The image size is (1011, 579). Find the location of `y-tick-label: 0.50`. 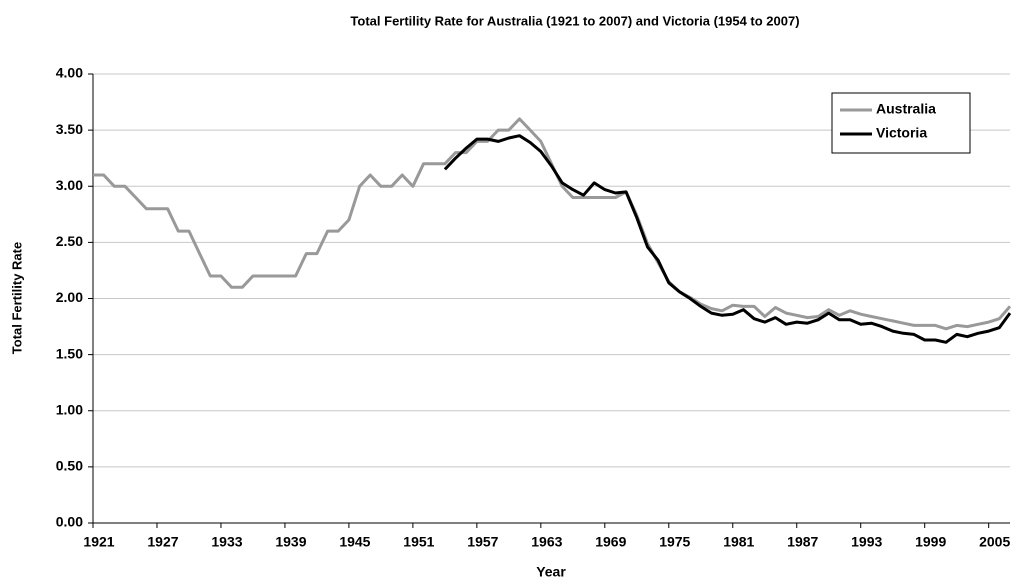

y-tick-label: 0.50 is located at coordinates (69, 466).